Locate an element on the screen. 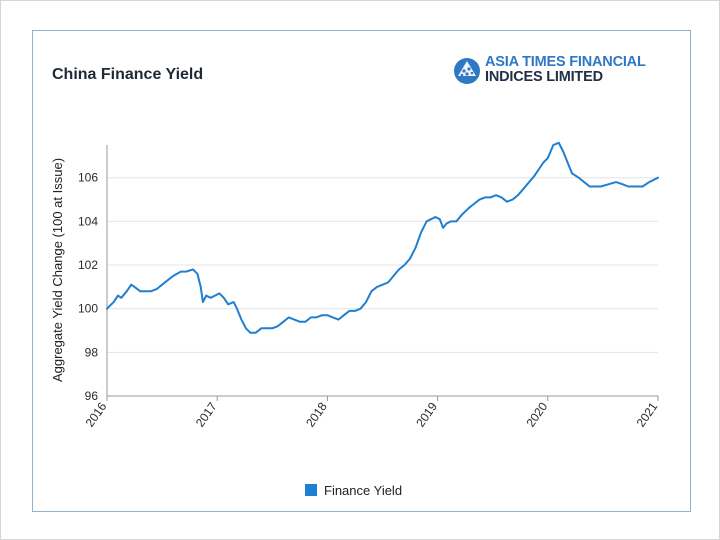  x-tick-label: 2019 is located at coordinates (426, 414).